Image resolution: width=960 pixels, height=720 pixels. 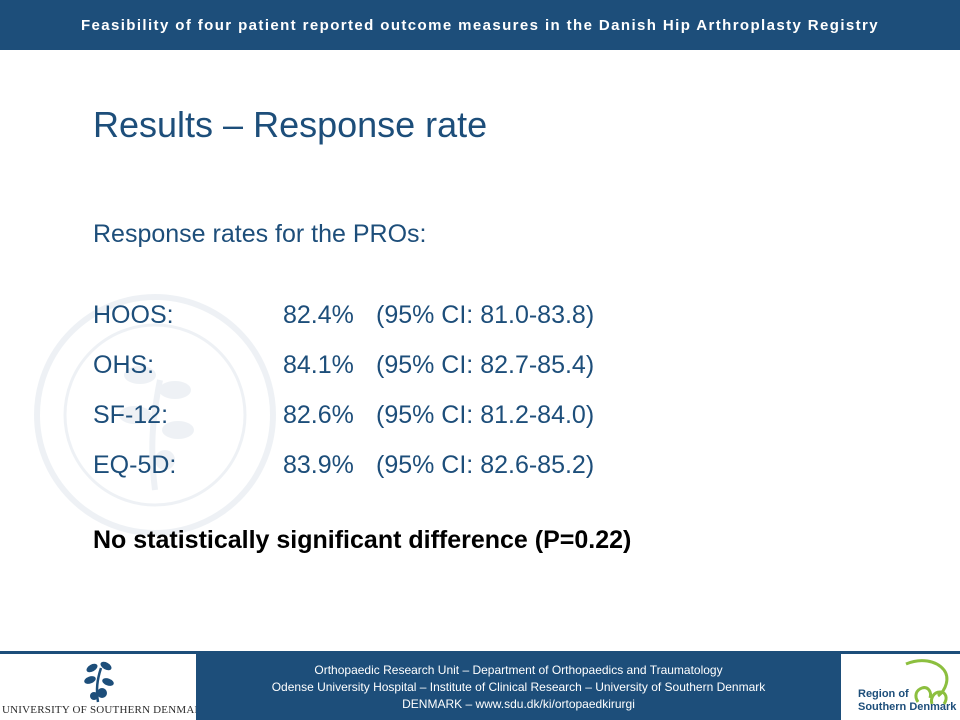 I want to click on result-row-sf12: SF-12: 82.6% (95% CI: 81.2-84.0), so click(x=343, y=415).